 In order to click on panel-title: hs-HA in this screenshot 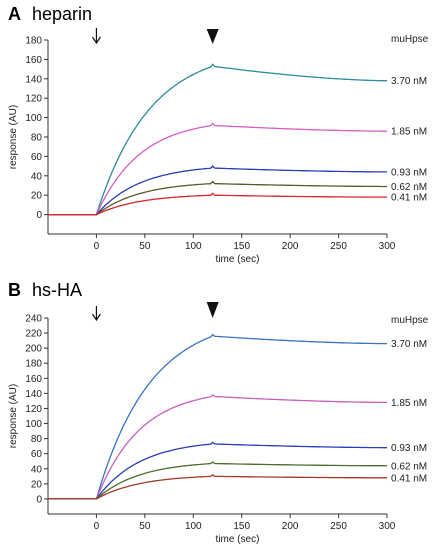, I will do `click(57, 290)`.